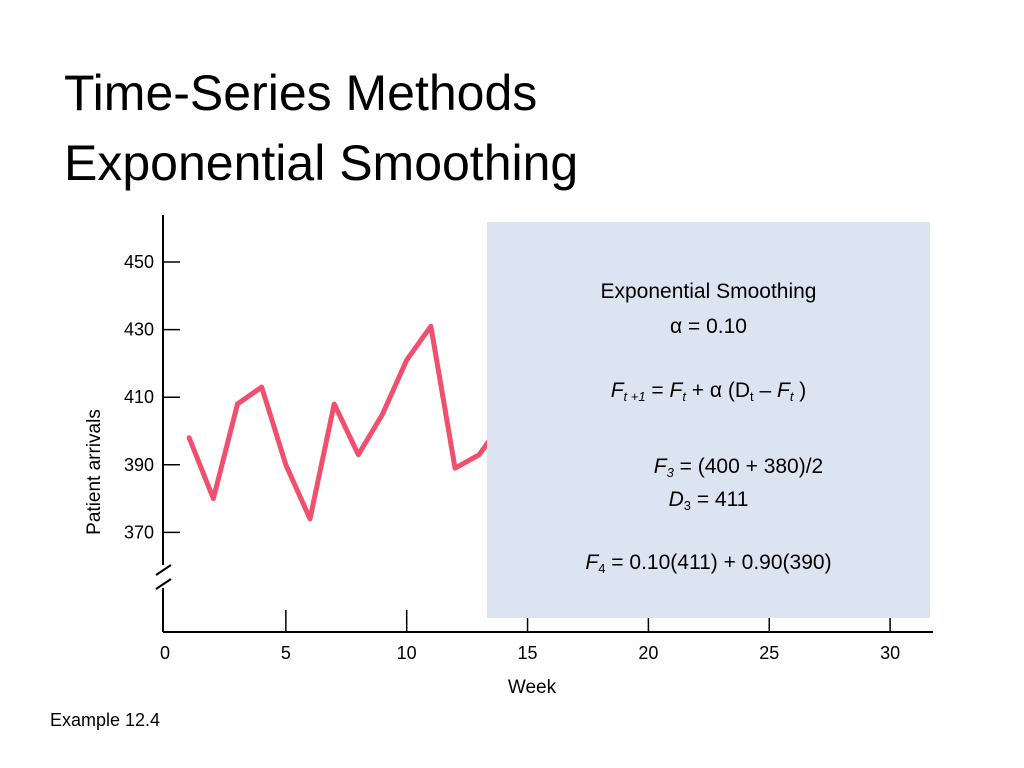 The width and height of the screenshot is (1024, 768). I want to click on f4-expr: = 0.10(411) + 0.90(390), so click(718, 562).